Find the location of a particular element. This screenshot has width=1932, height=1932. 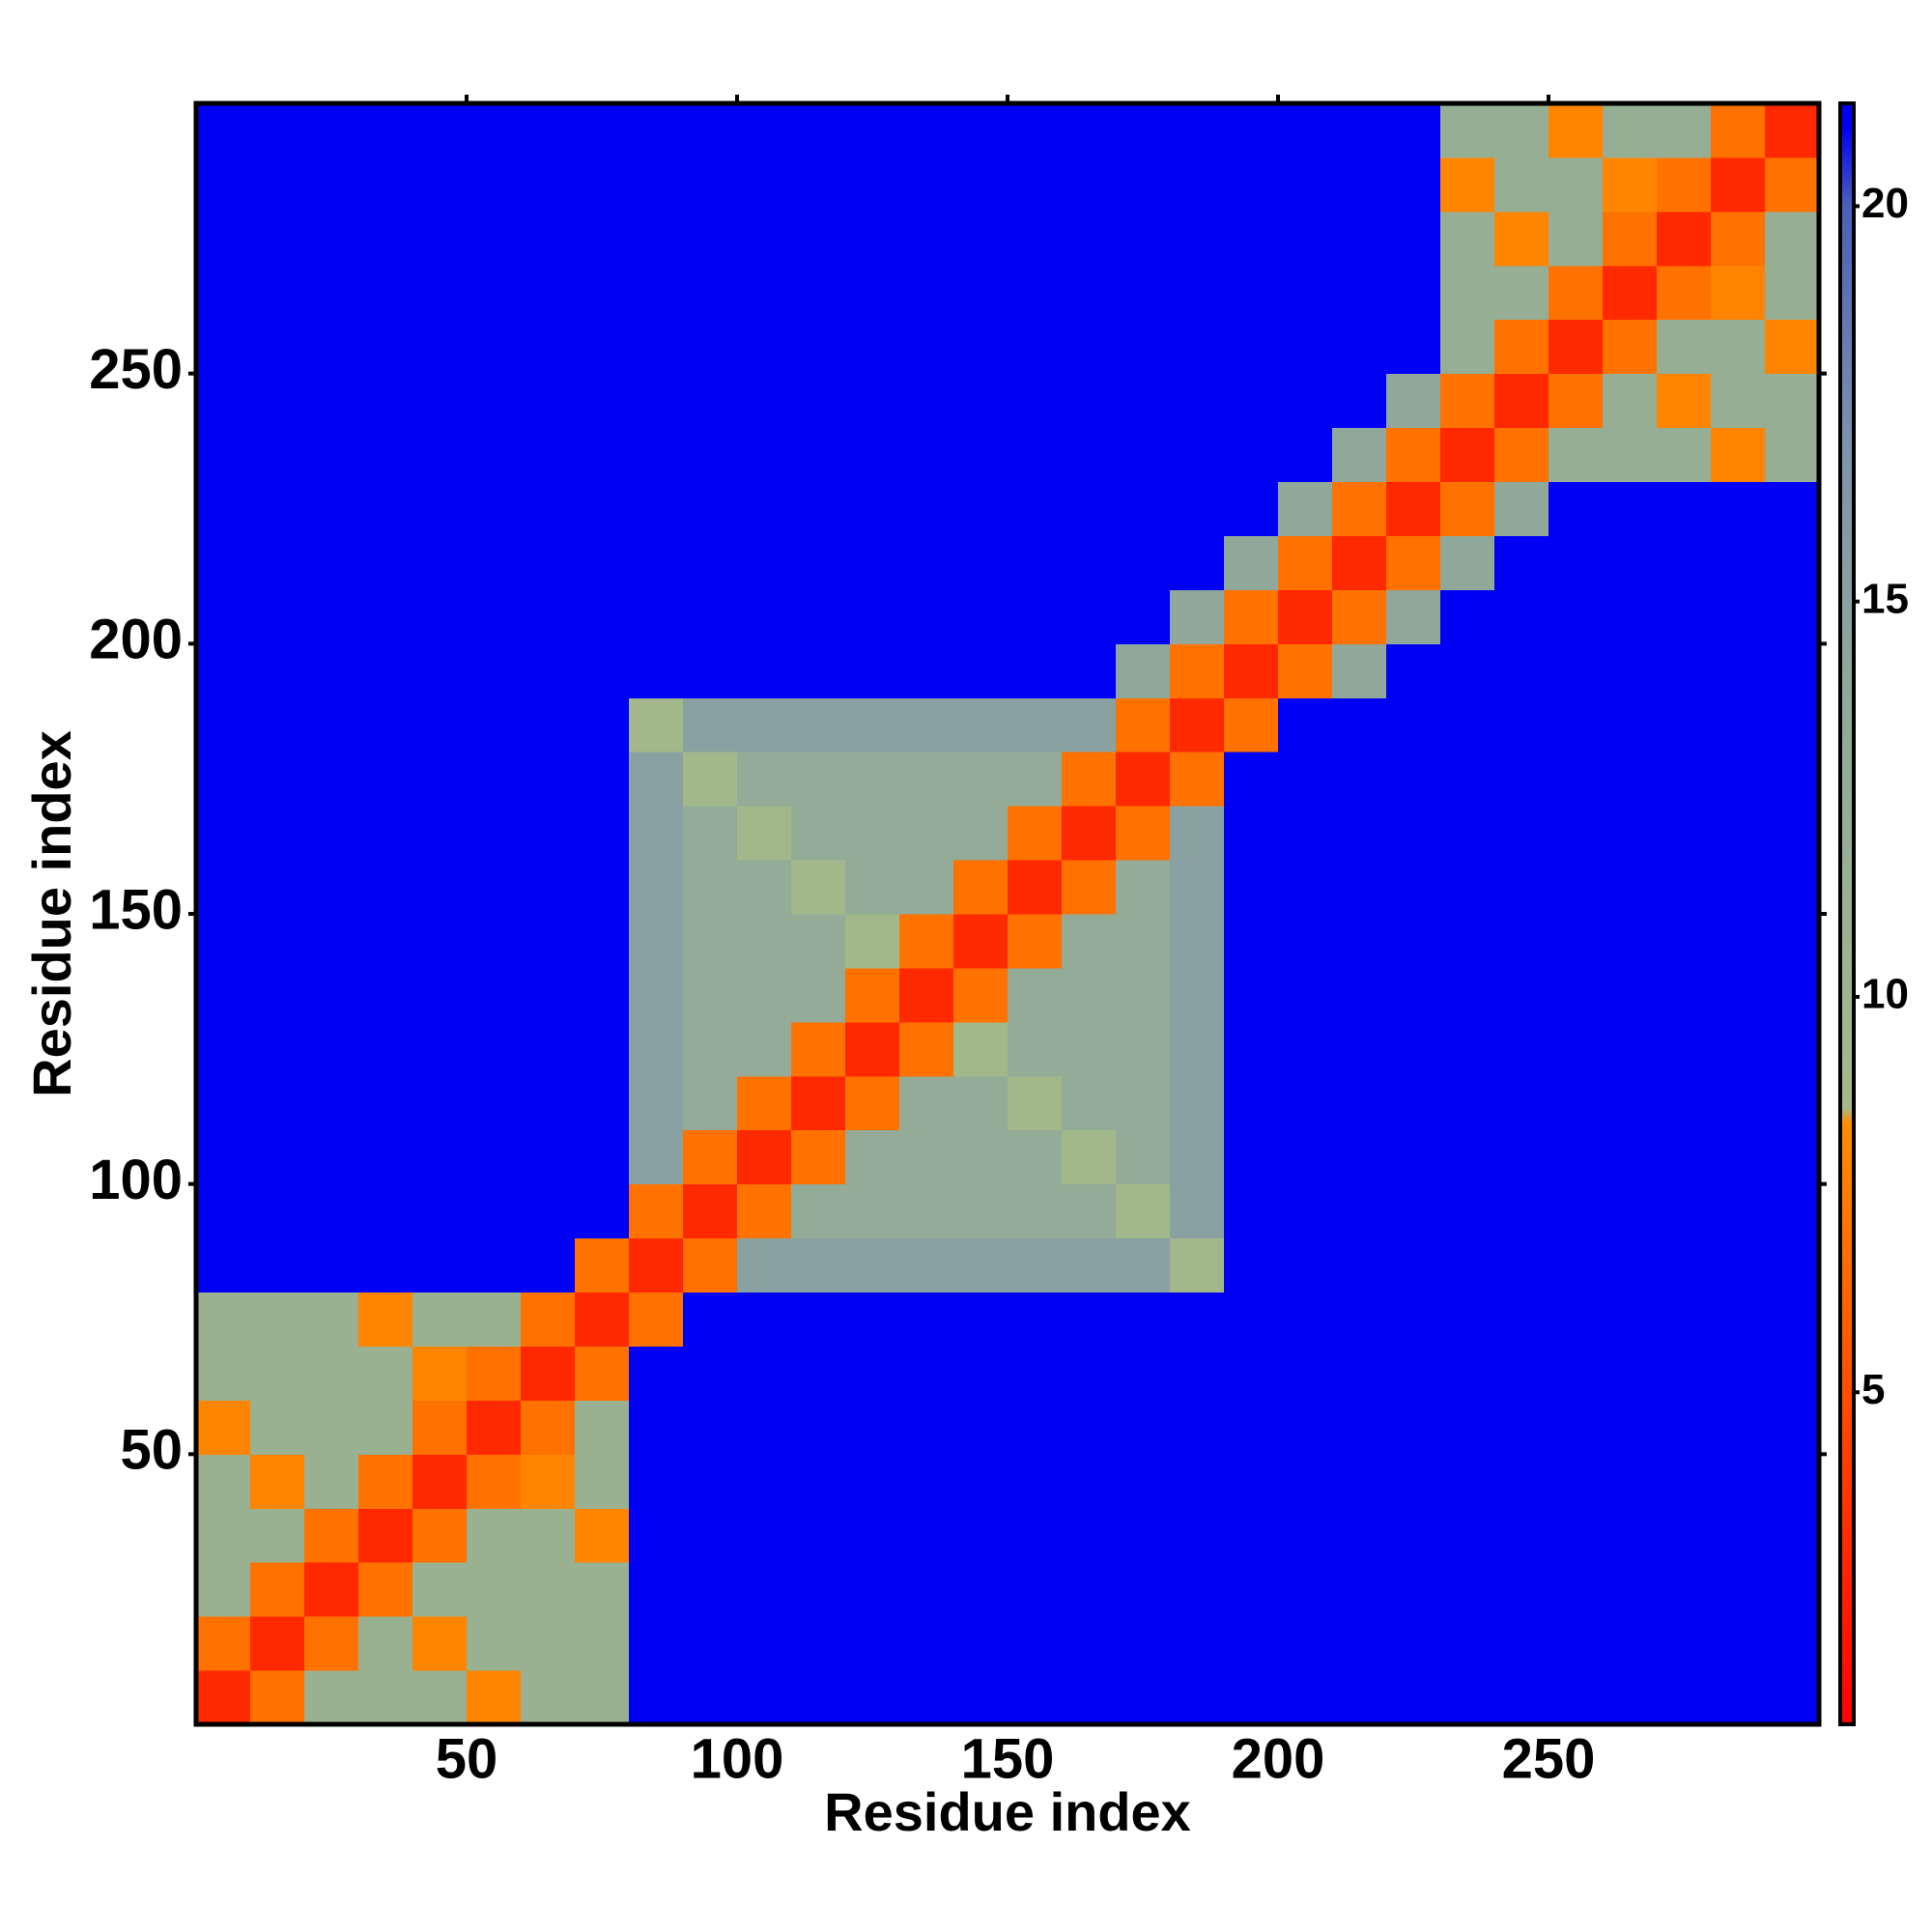

colorbar is located at coordinates (1847, 913).